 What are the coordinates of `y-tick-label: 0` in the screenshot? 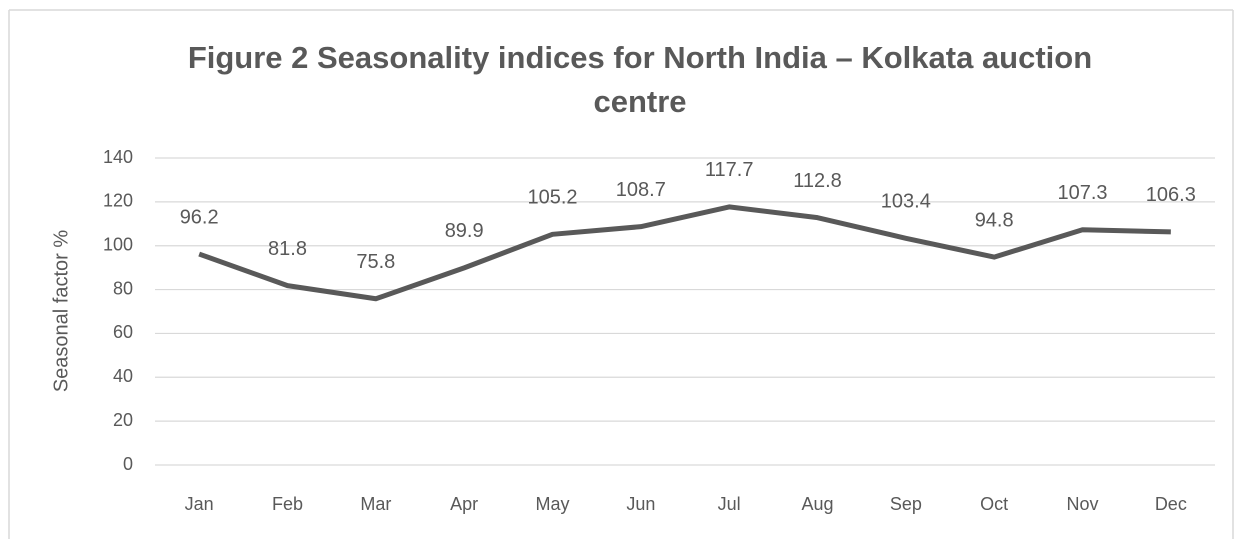 It's located at (128, 464).